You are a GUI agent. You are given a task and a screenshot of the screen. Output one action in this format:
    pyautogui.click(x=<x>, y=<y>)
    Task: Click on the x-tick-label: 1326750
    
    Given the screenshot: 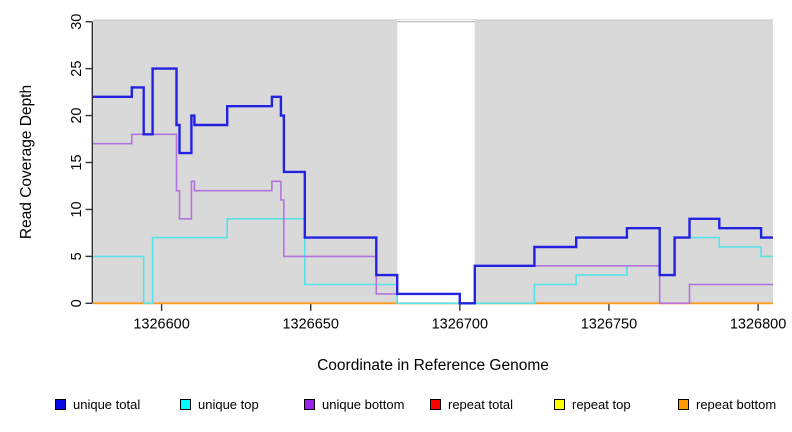 What is the action you would take?
    pyautogui.click(x=609, y=324)
    